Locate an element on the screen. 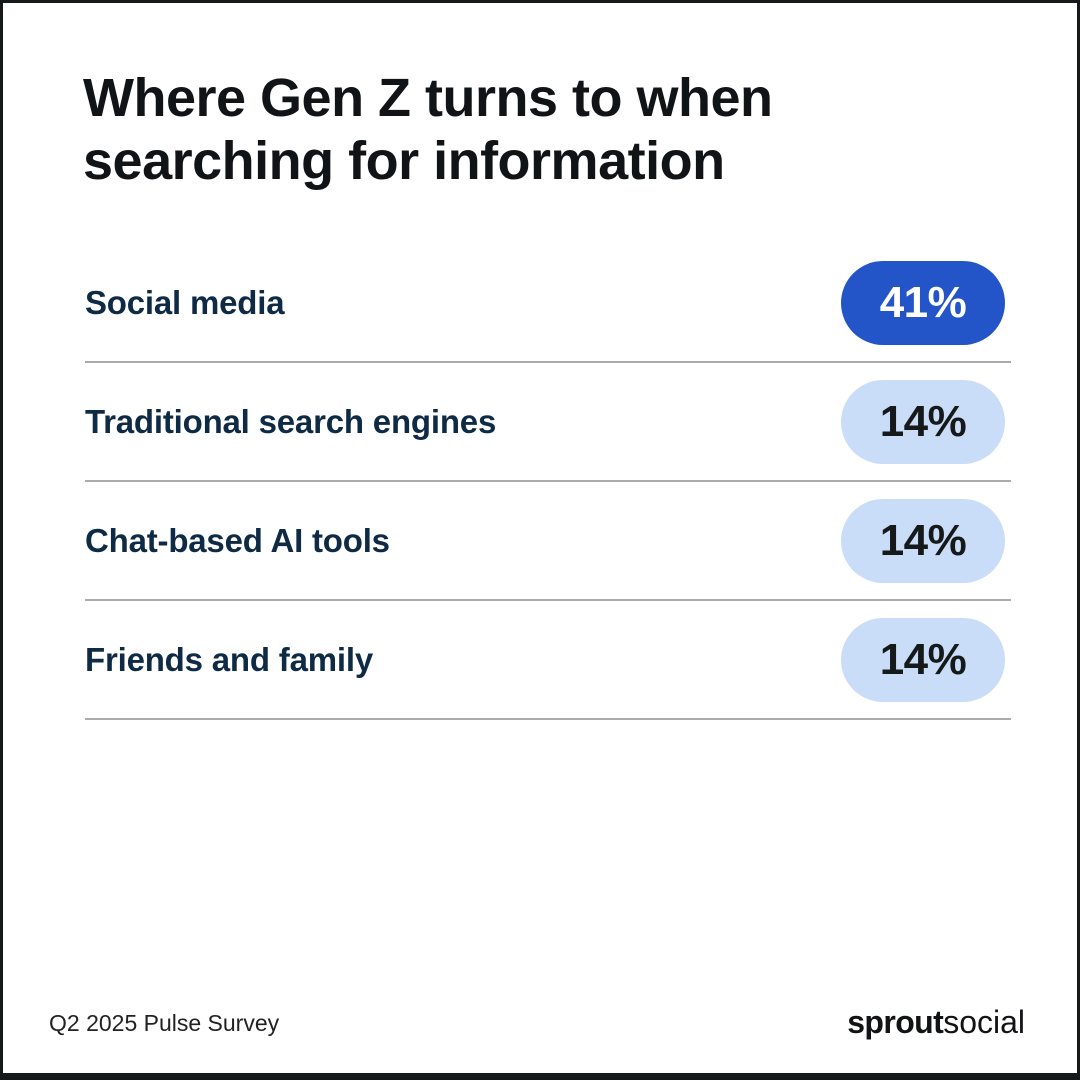  stat-label: Chat-based AI tools is located at coordinates (237, 540).